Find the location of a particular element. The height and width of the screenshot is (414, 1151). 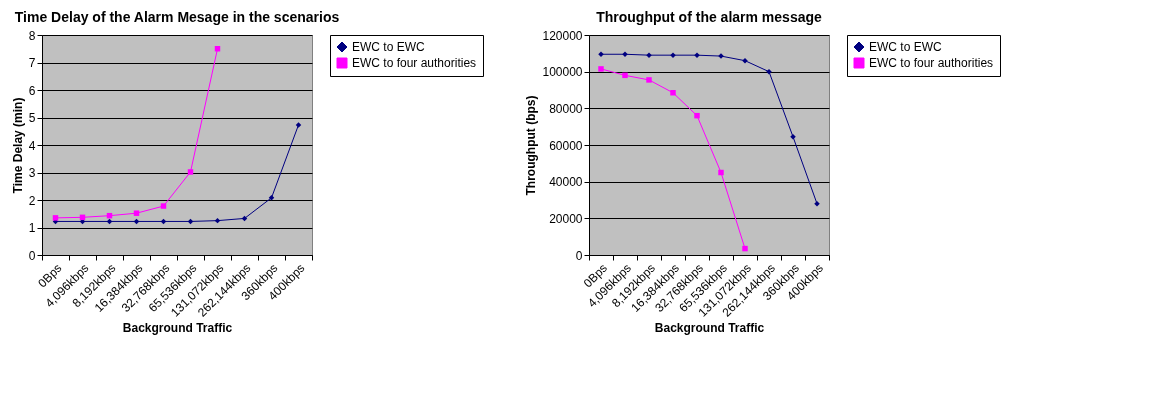

chart-title: Time Delay of the Alarm Mesage in the scenarios is located at coordinates (177, 17).